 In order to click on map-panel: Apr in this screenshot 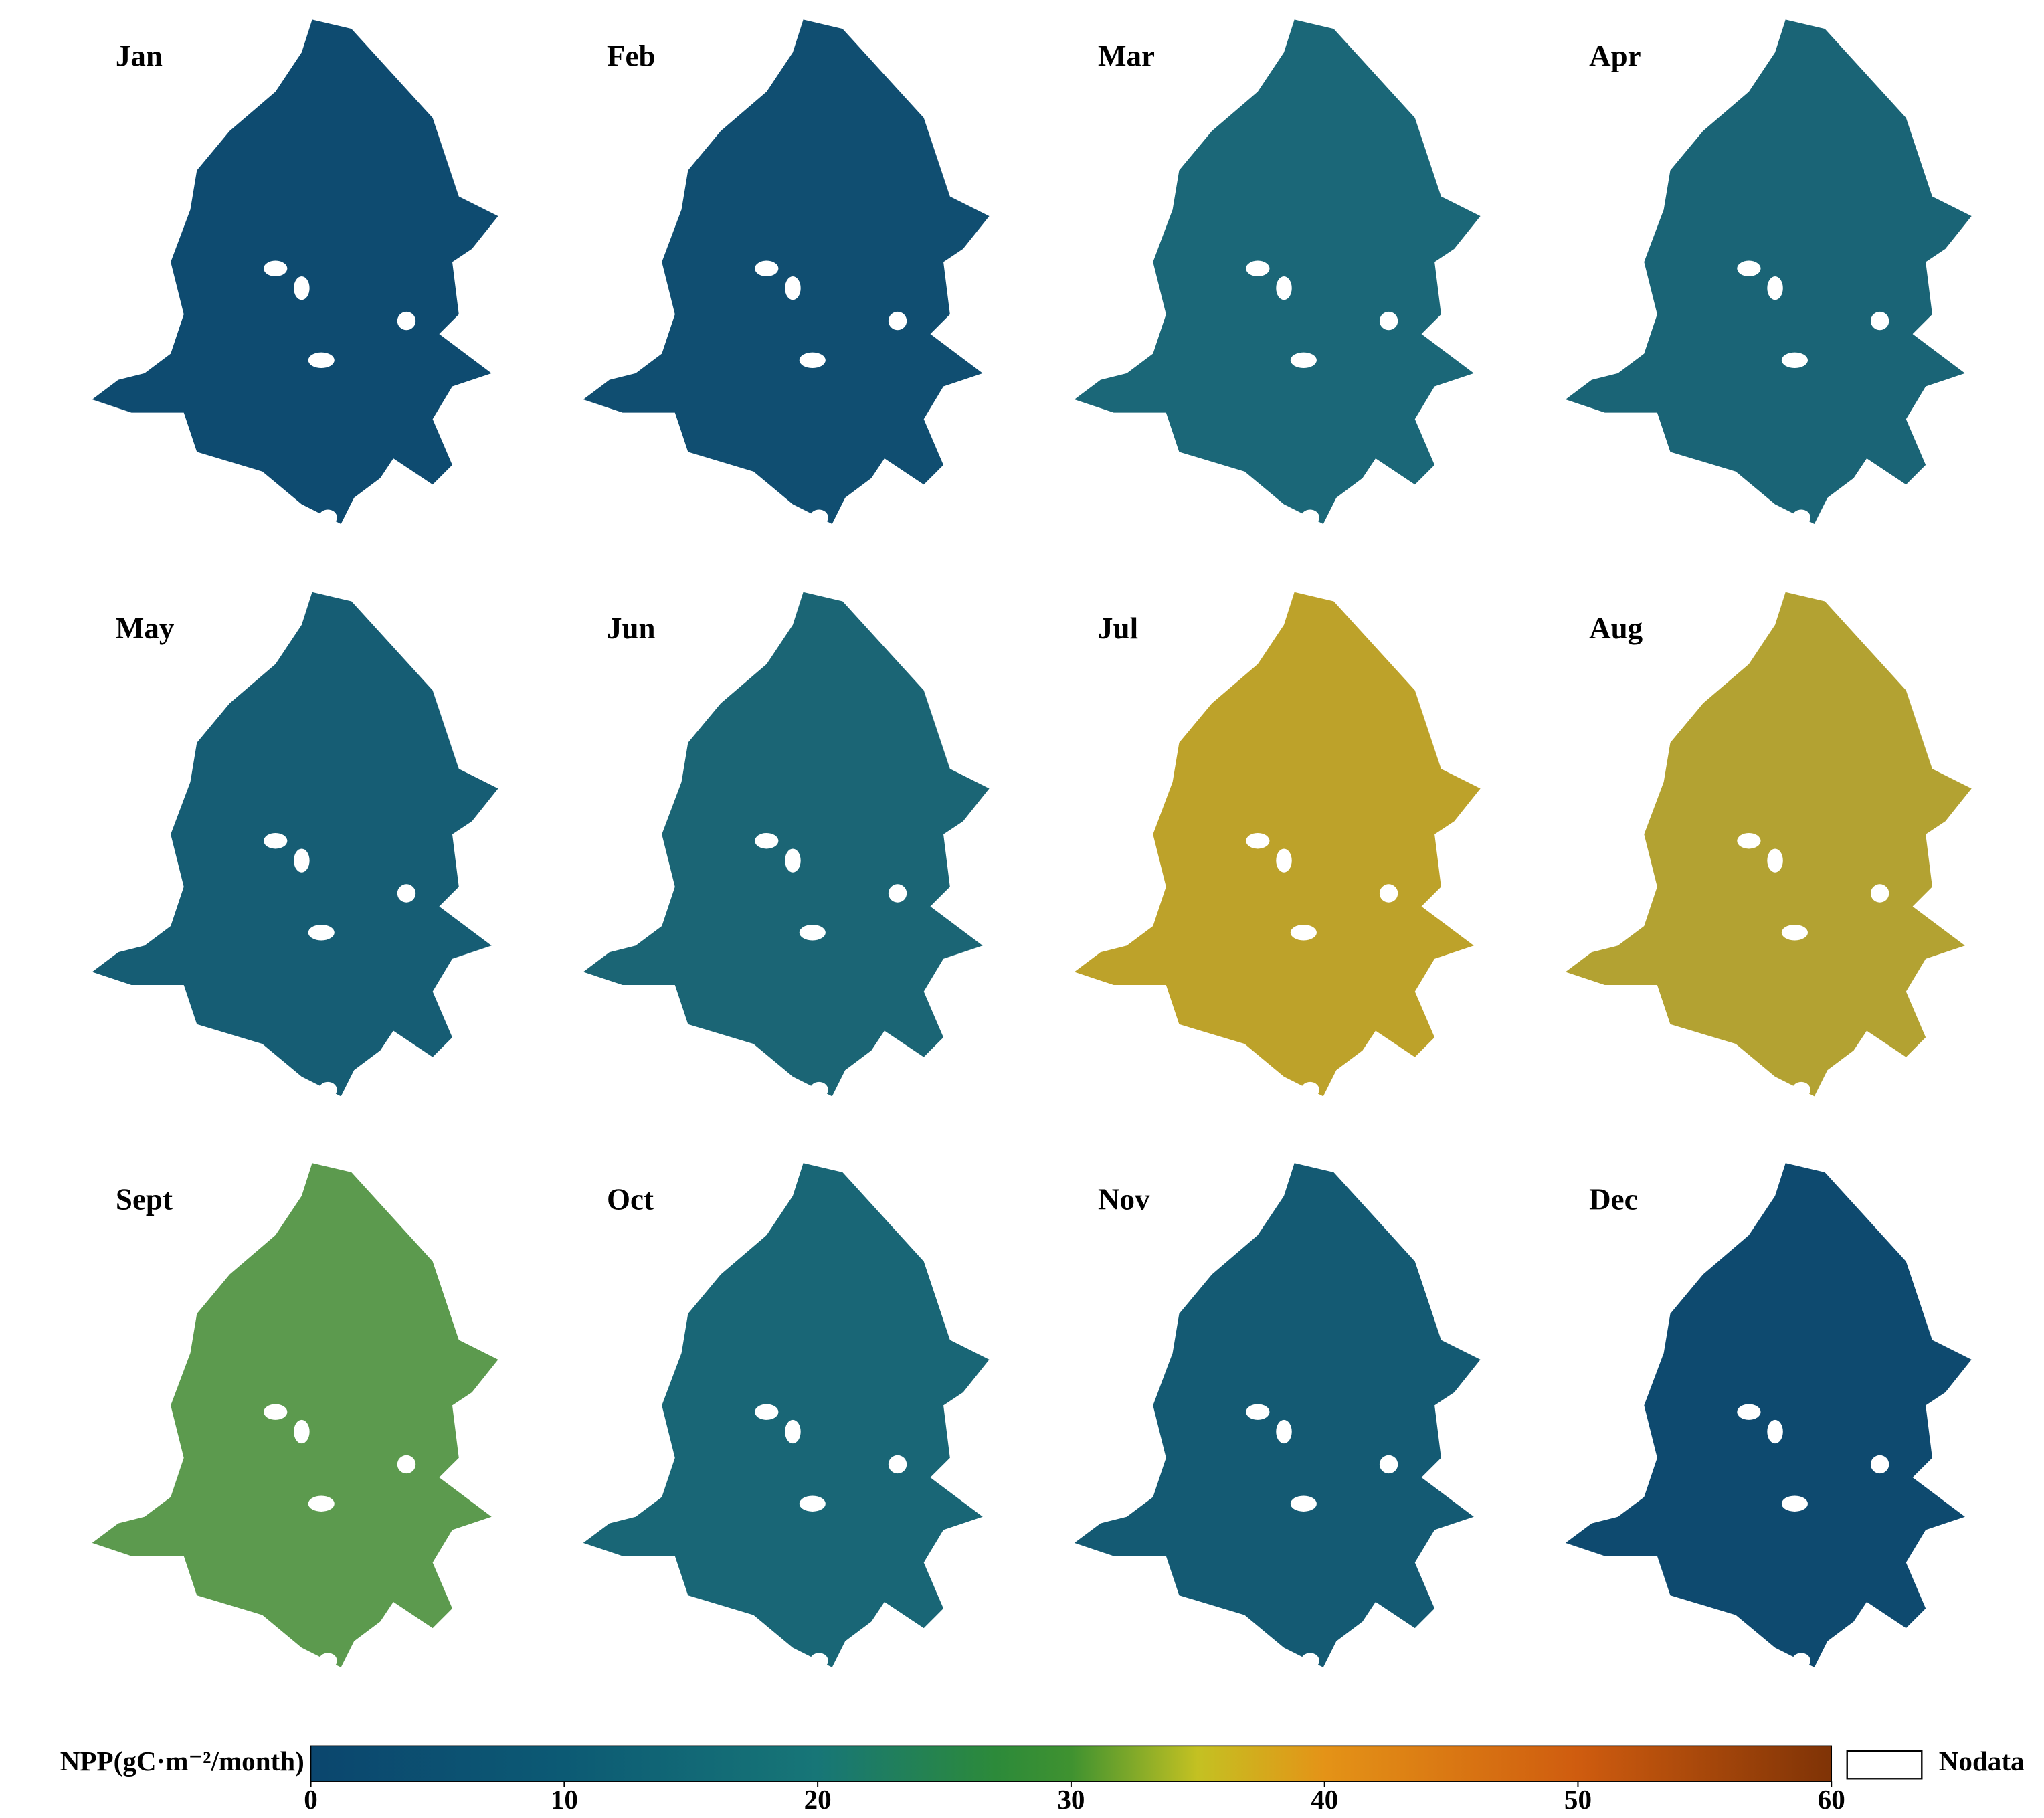, I will do `click(1768, 272)`.